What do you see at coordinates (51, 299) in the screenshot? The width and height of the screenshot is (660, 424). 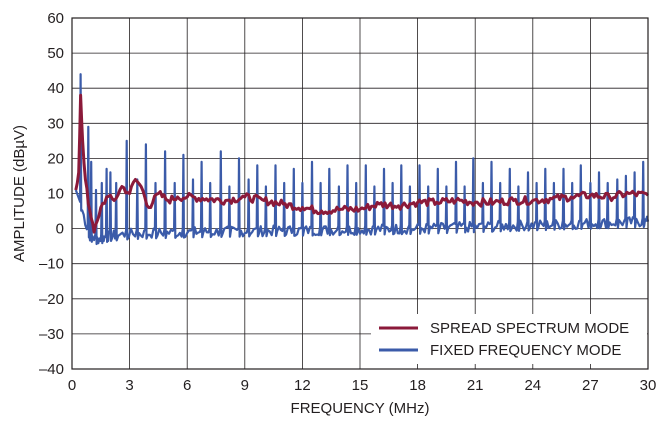 I see `y-tick-label: –20` at bounding box center [51, 299].